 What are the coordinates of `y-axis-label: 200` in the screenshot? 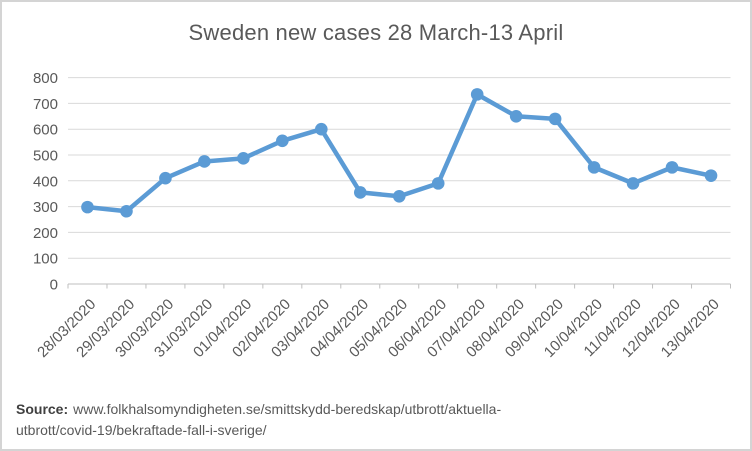 It's located at (45, 233).